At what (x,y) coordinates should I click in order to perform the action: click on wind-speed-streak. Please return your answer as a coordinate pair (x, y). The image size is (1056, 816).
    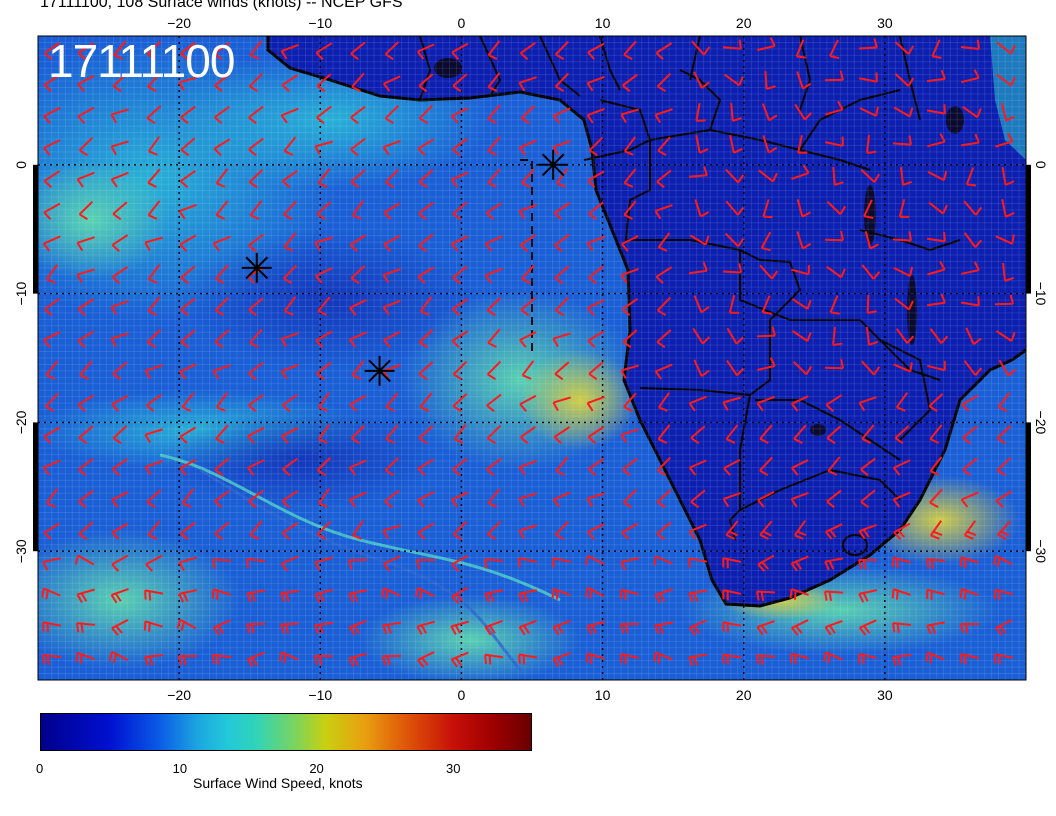
    Looking at the image, I should click on (360, 527).